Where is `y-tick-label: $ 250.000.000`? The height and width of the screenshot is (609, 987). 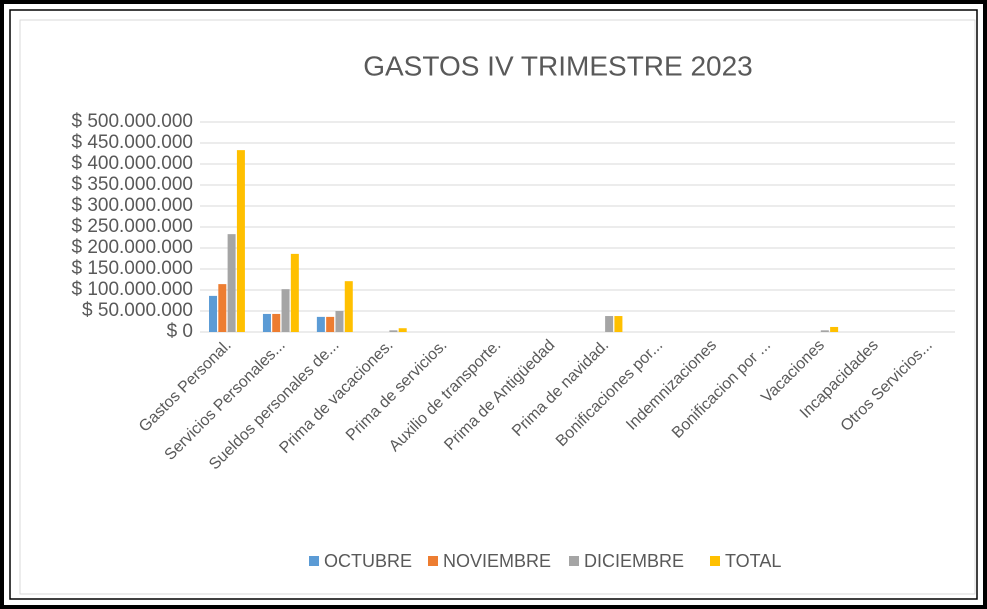 y-tick-label: $ 250.000.000 is located at coordinates (132, 226).